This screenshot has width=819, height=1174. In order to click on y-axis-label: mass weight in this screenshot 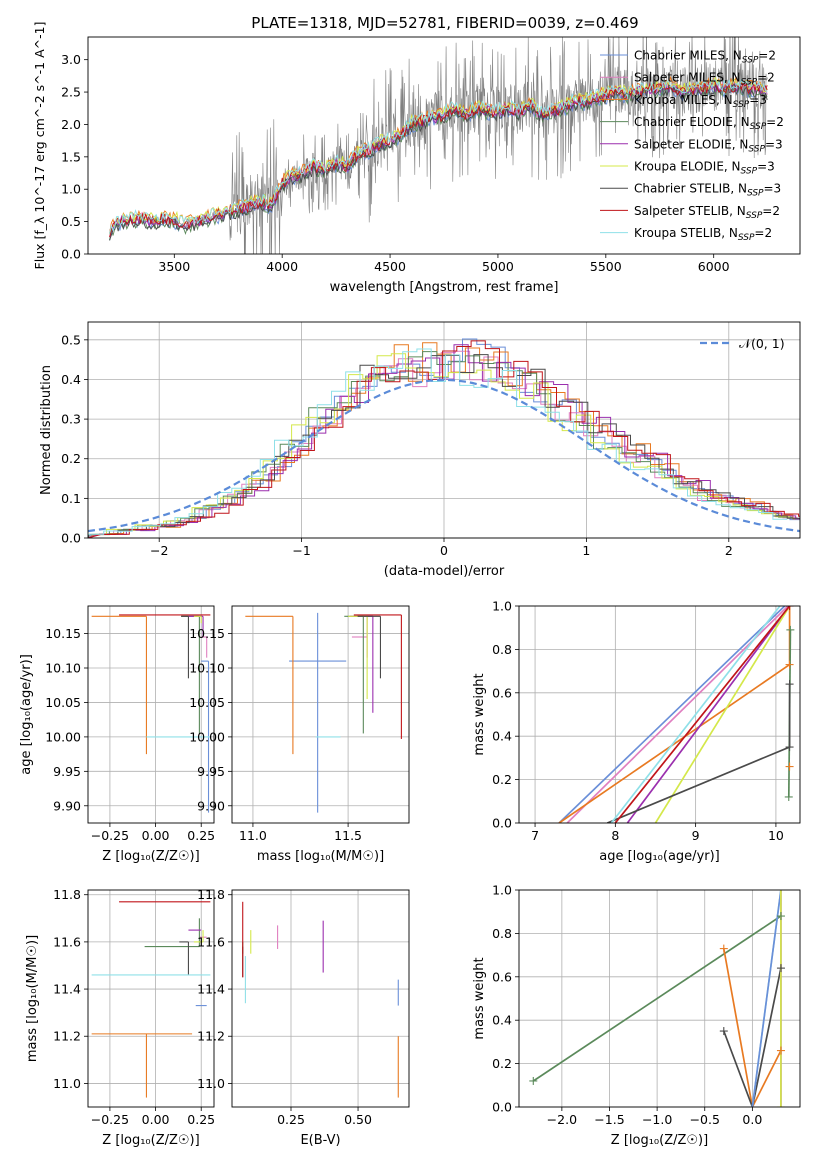, I will do `click(479, 998)`.